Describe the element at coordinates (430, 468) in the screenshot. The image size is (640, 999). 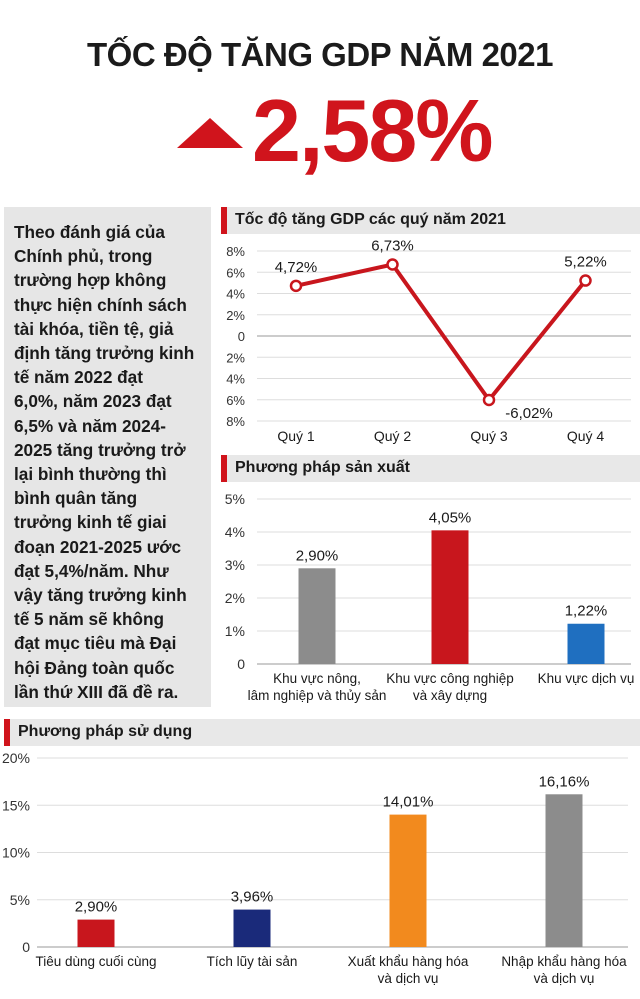
I see `section-header-production: Phương pháp sản xuất` at that location.